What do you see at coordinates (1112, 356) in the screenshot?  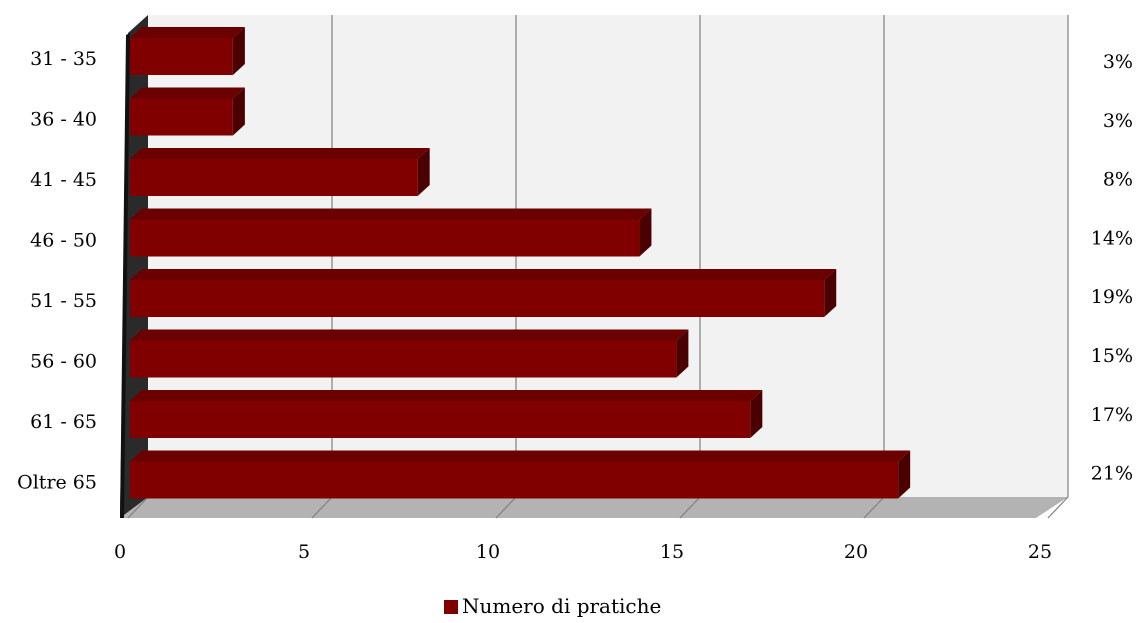 I see `percent-label: 15%` at bounding box center [1112, 356].